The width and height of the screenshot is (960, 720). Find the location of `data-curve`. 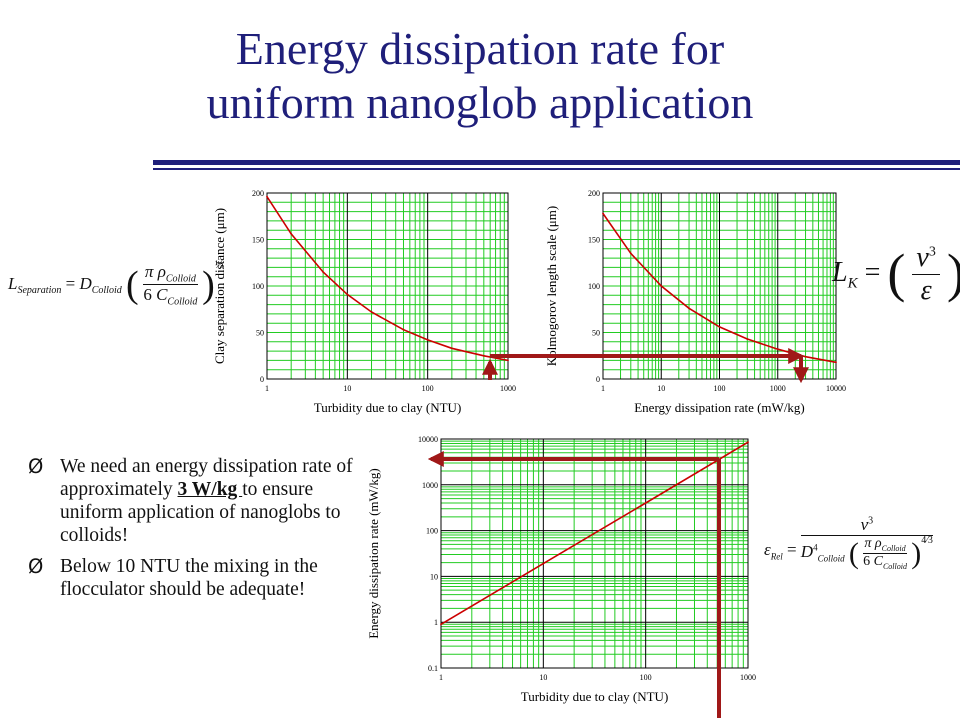

data-curve is located at coordinates (594, 533).